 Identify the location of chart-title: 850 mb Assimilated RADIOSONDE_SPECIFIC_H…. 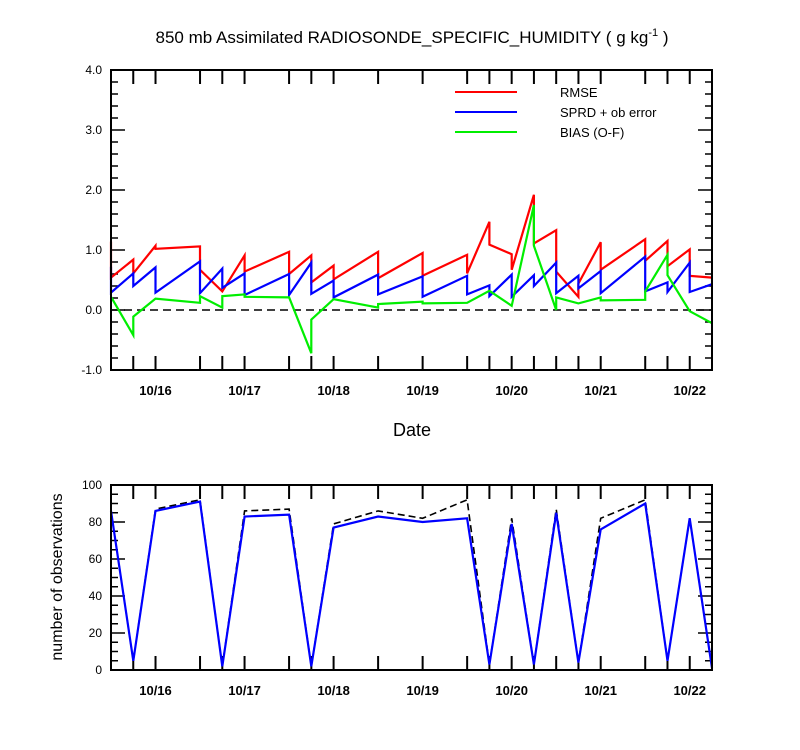
(412, 37).